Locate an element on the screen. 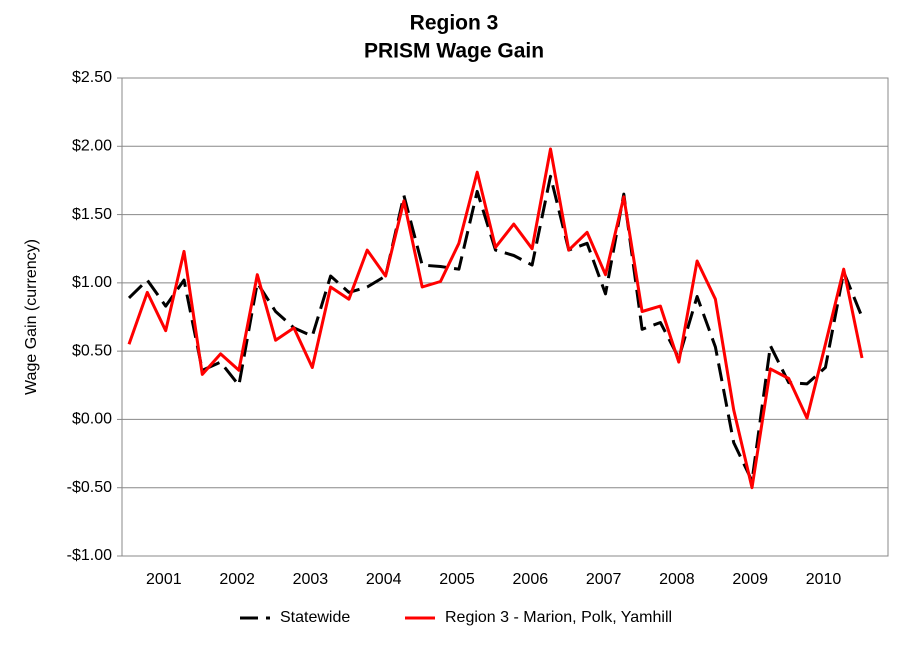 This screenshot has height=659, width=908. legend-label: Statewide is located at coordinates (315, 617).